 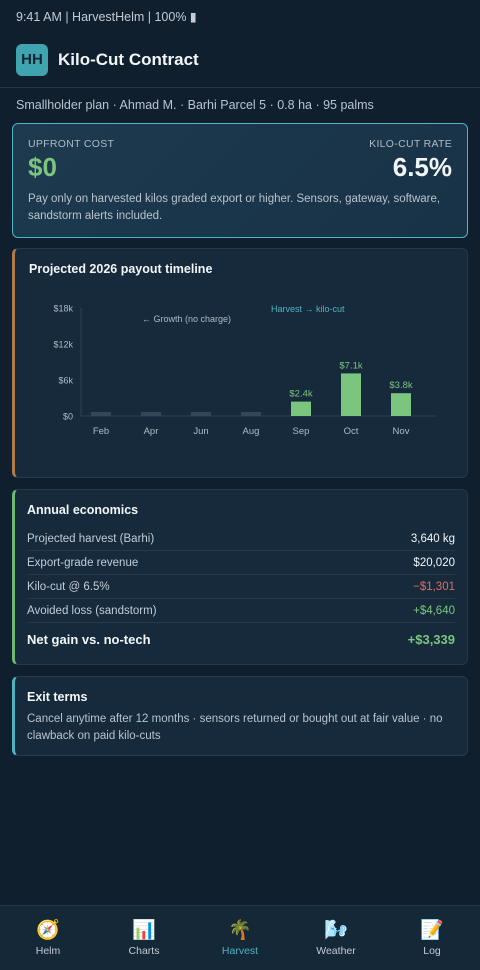 I want to click on x-tick-label: Oct, so click(x=351, y=431).